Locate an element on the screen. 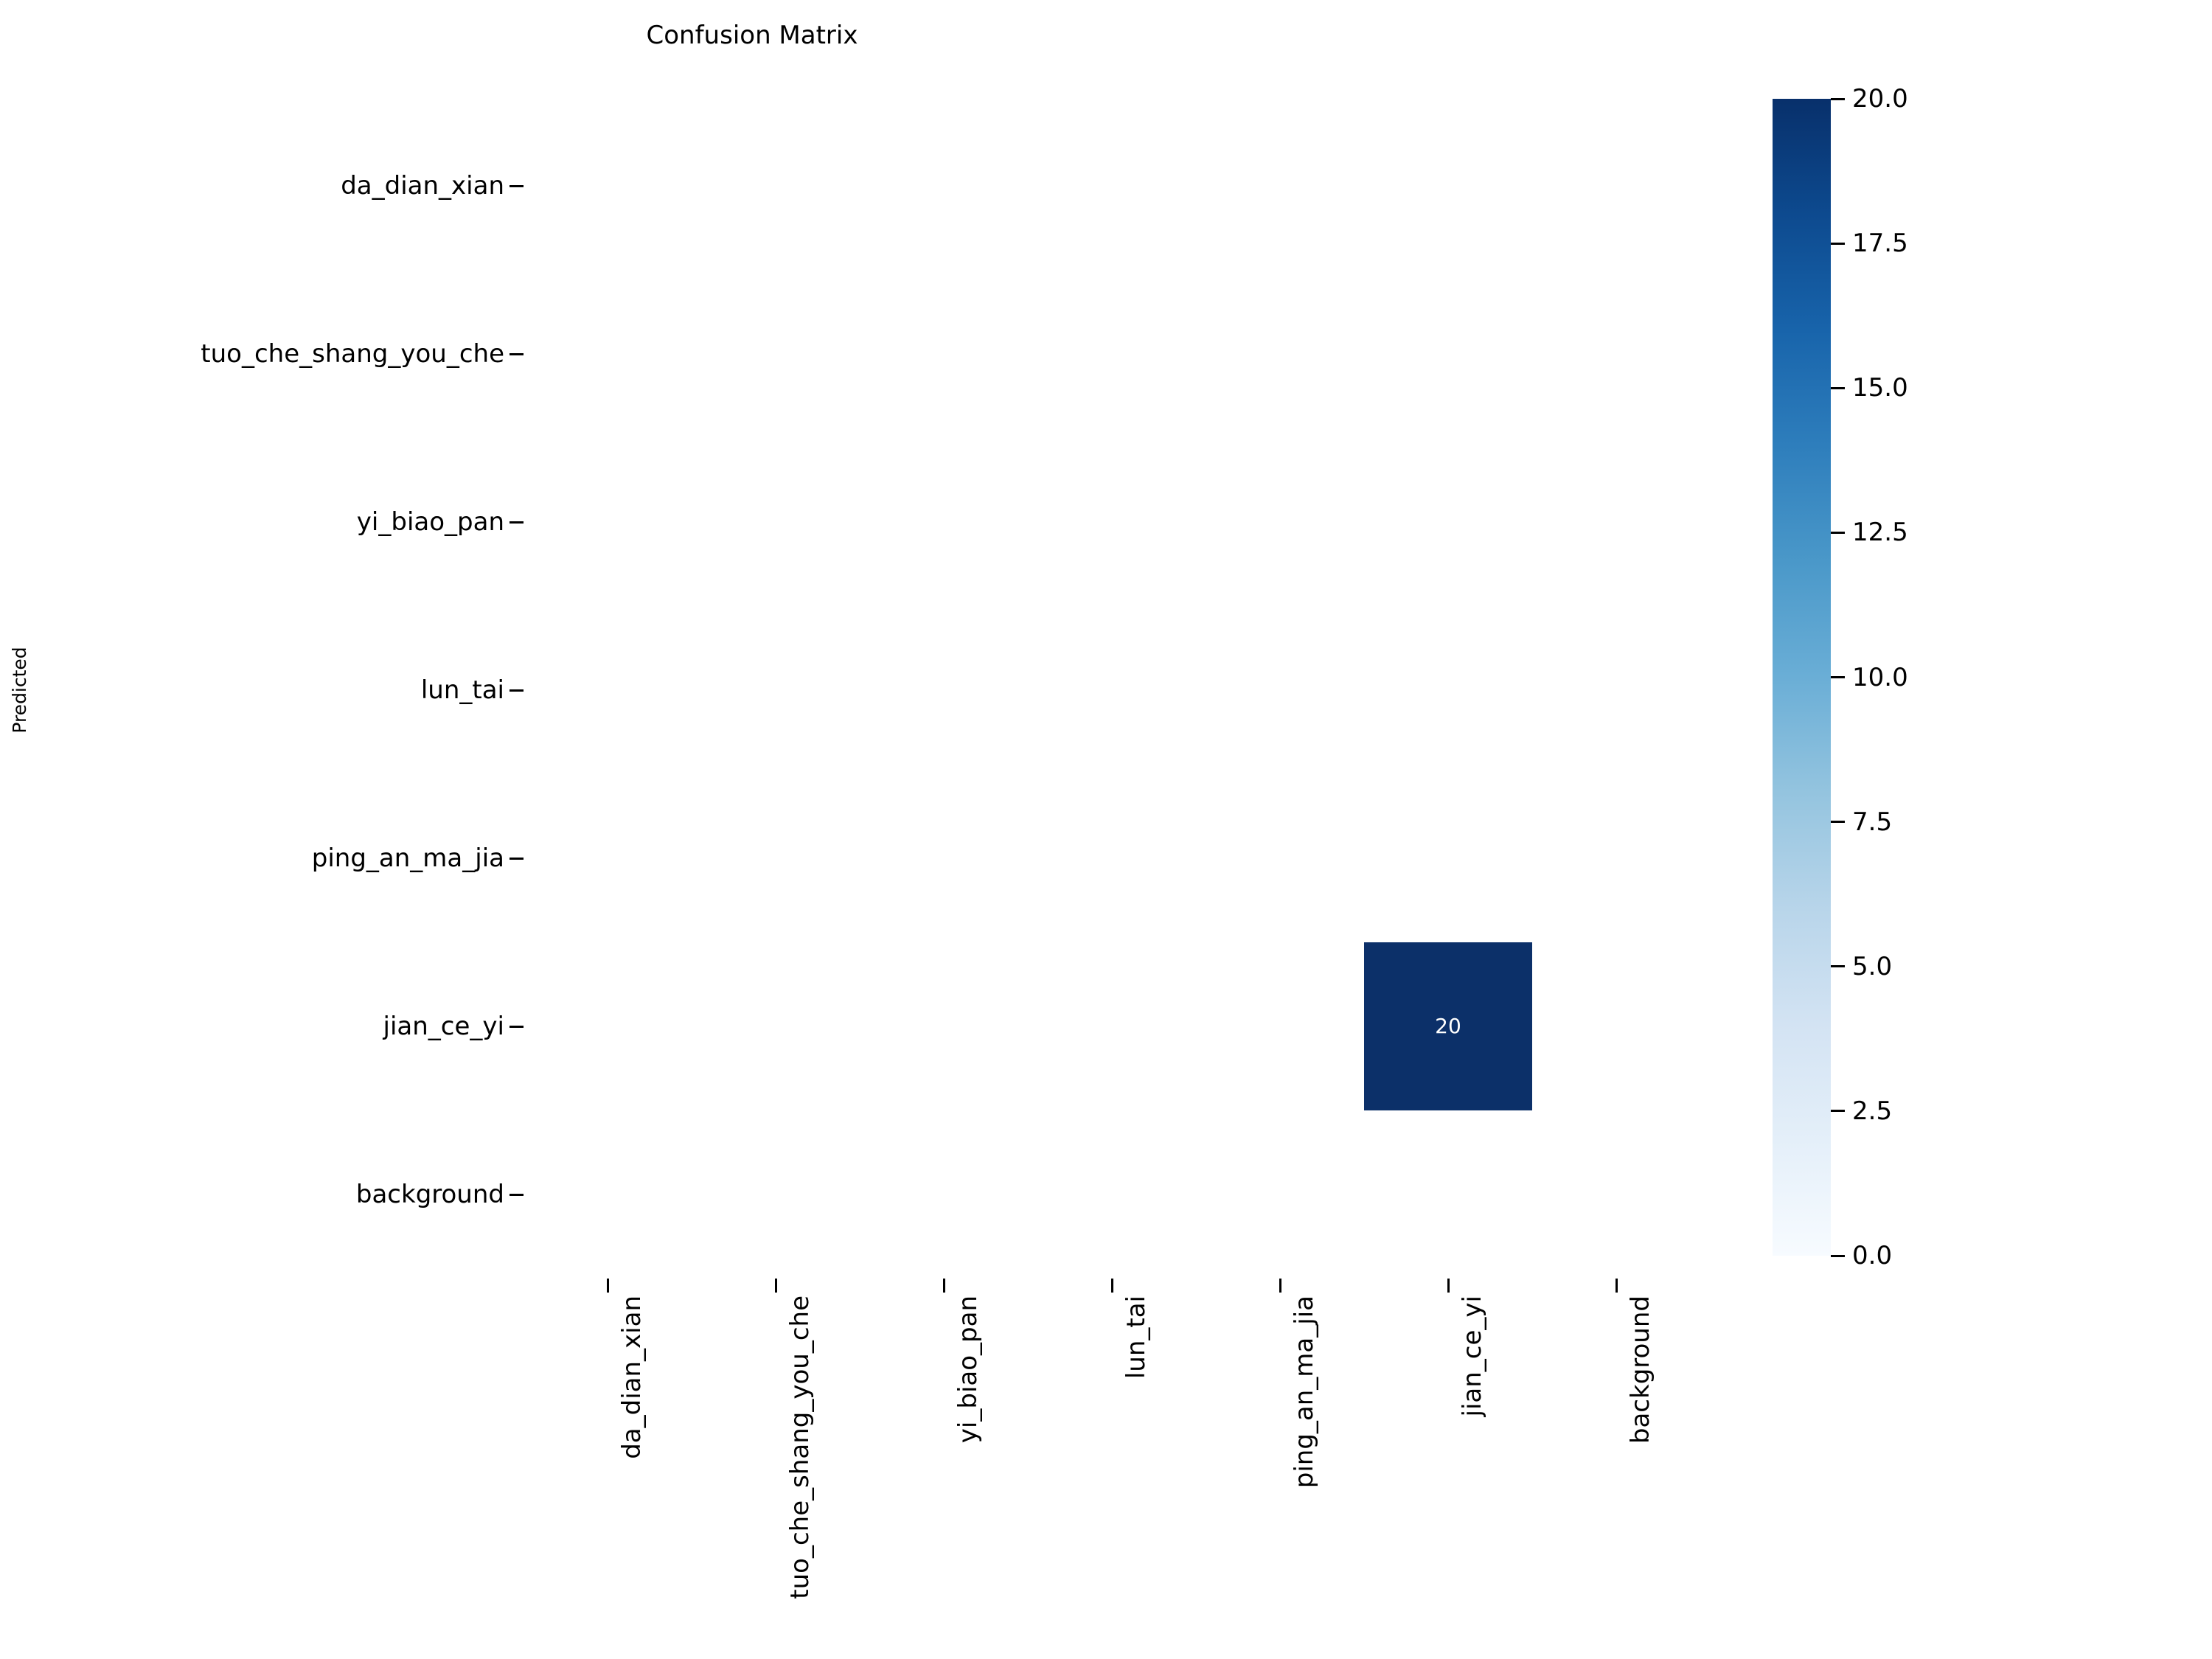 Image resolution: width=2212 pixels, height=1659 pixels. y-axis-tick-label: jian_ce_yi is located at coordinates (443, 1026).